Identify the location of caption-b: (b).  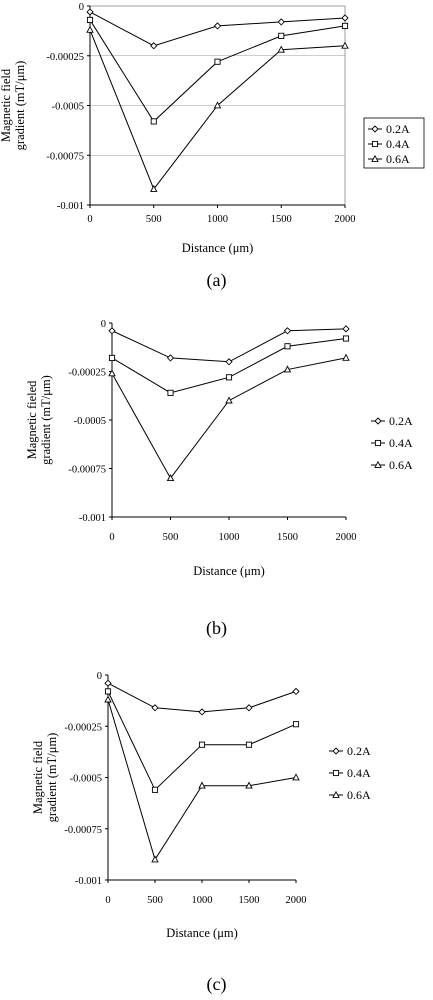
(216, 628).